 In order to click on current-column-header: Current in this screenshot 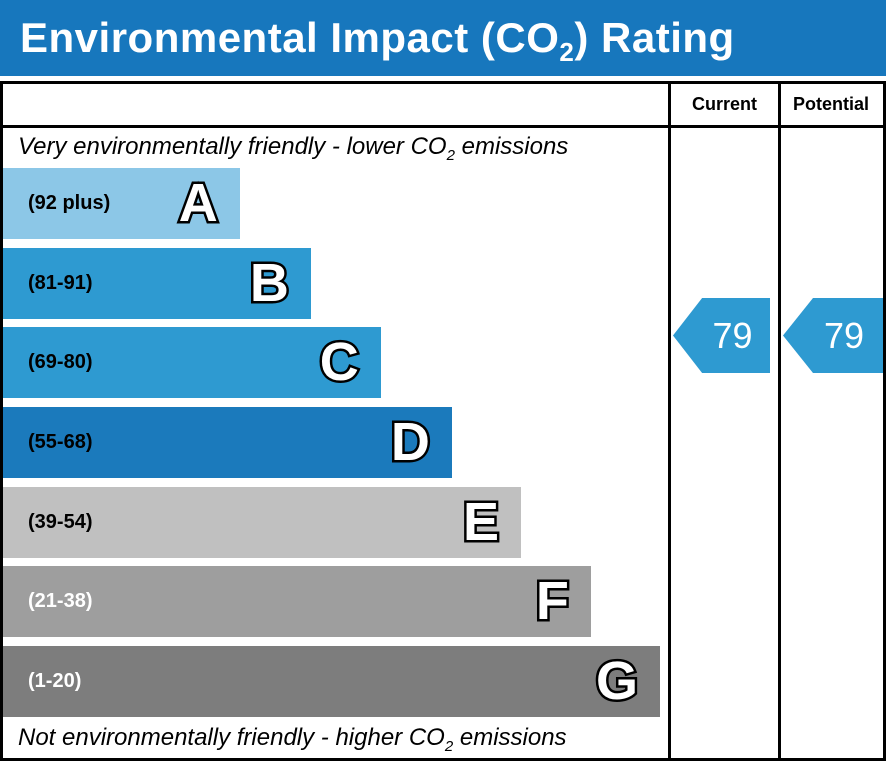, I will do `click(724, 104)`.